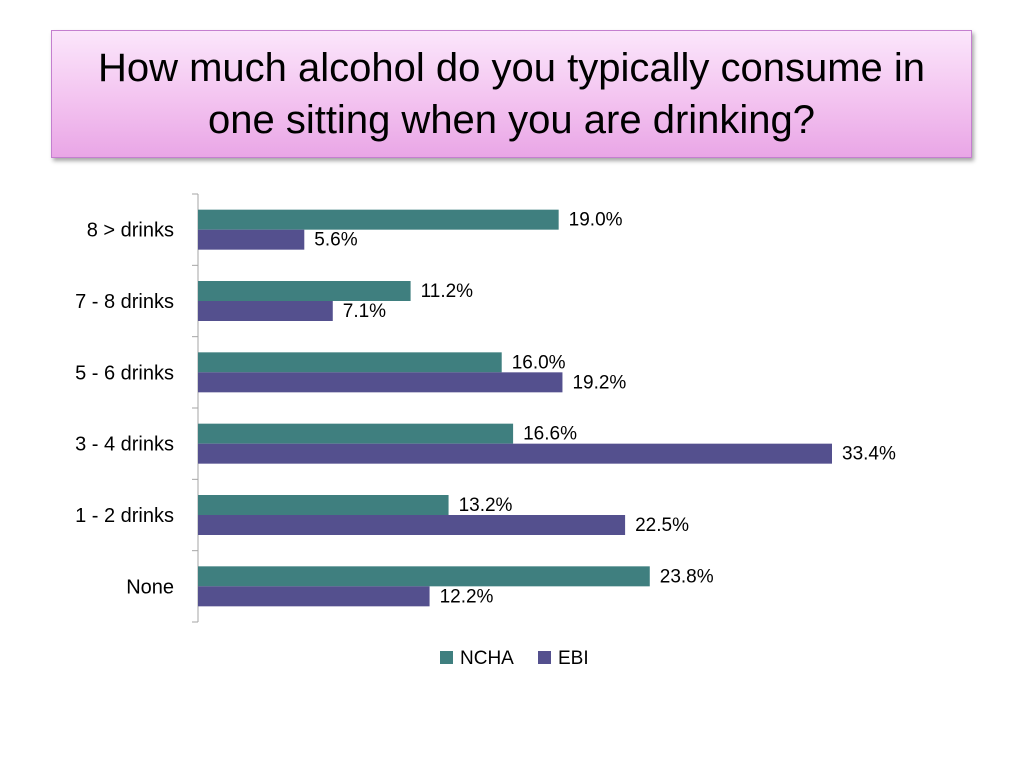 The image size is (1024, 768). Describe the element at coordinates (467, 596) in the screenshot. I see `data-label: 12.2%` at that location.